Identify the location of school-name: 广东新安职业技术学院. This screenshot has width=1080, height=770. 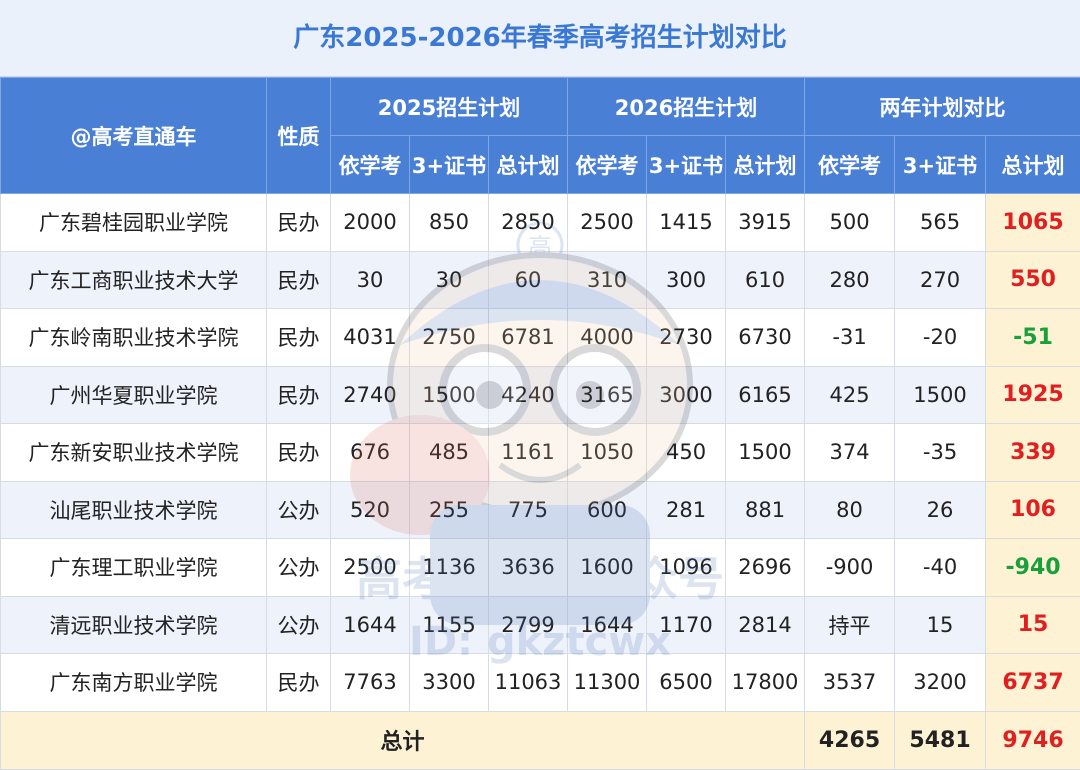
(134, 453).